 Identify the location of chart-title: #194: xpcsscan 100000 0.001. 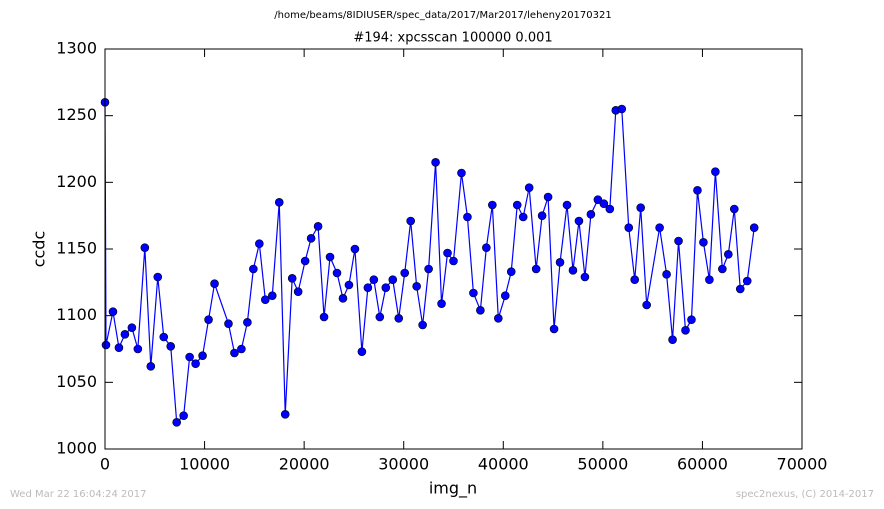
(452, 38).